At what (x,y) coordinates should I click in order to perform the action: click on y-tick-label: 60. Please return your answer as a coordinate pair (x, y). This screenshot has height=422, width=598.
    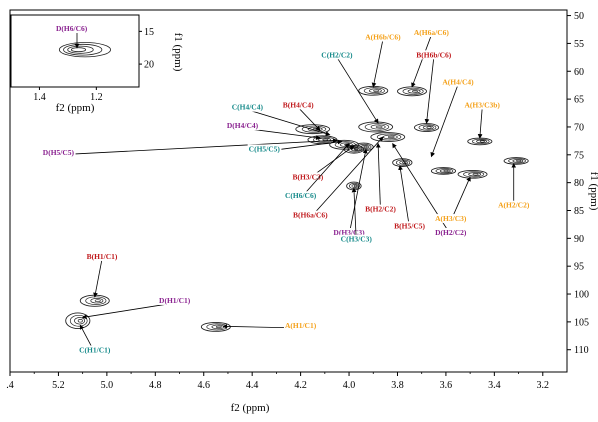
    Looking at the image, I should click on (579, 72).